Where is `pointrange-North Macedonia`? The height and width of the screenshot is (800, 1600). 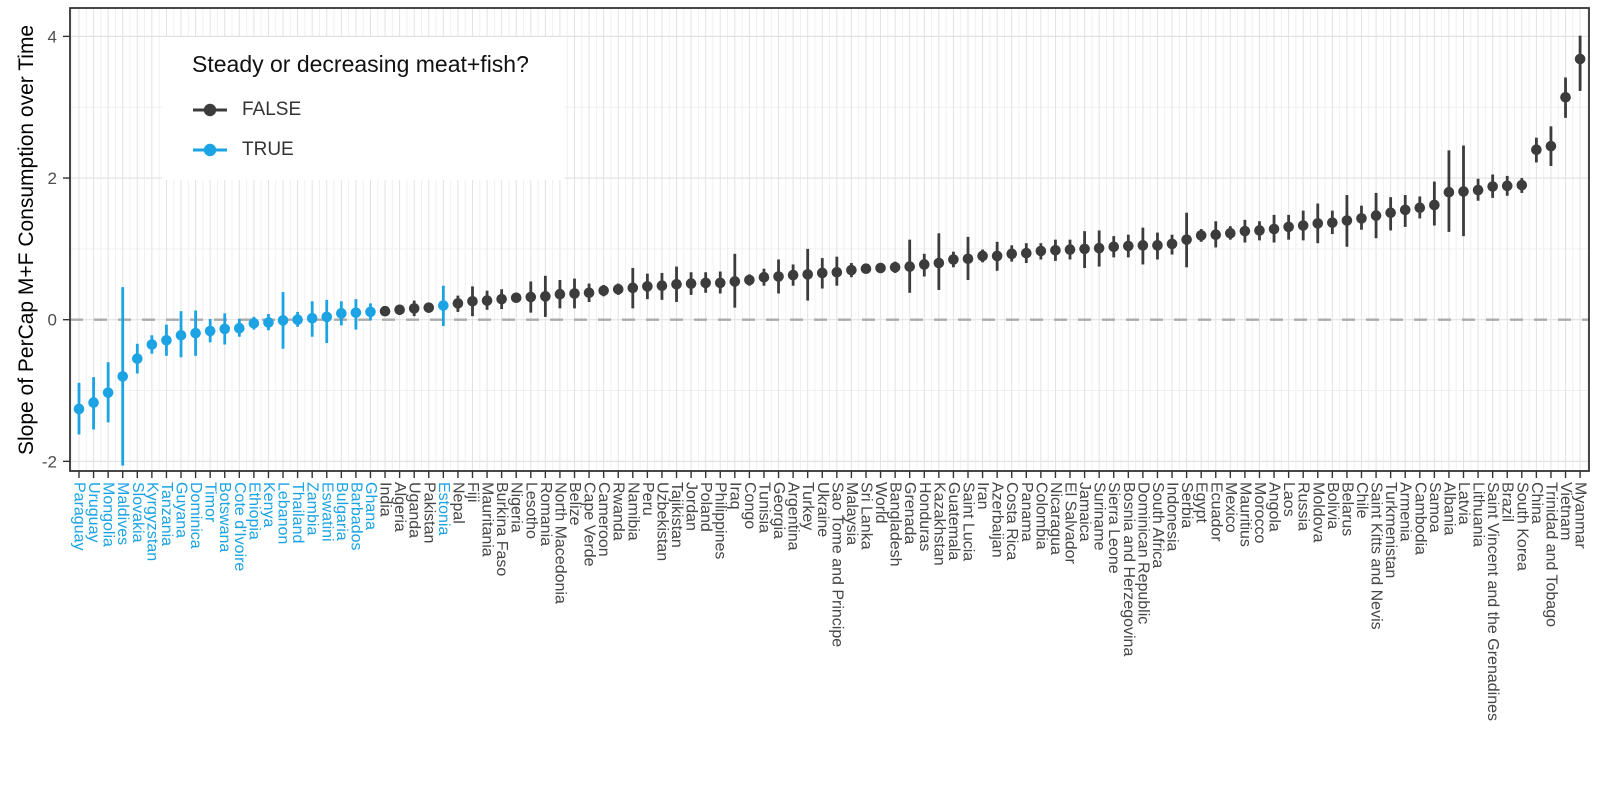
pointrange-North Macedonia is located at coordinates (560, 294).